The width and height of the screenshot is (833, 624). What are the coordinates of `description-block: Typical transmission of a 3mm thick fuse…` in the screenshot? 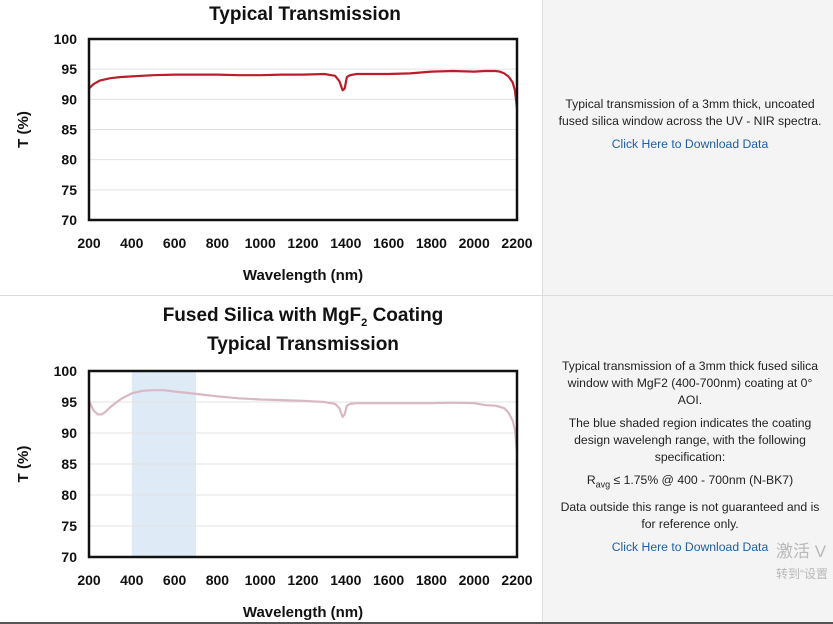 It's located at (690, 457).